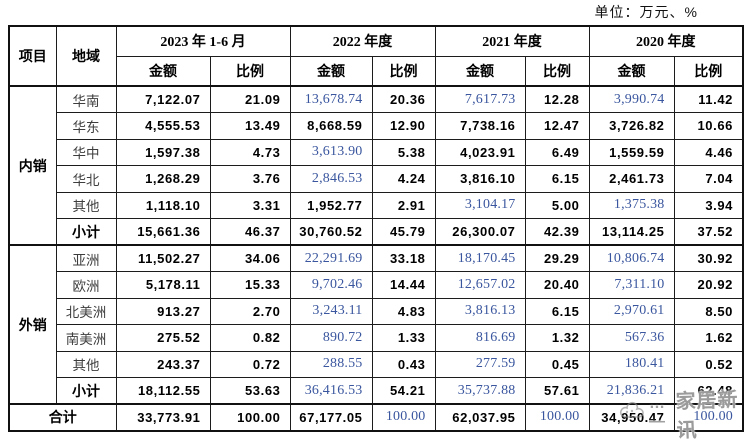 This screenshot has height=443, width=750. What do you see at coordinates (250, 152) in the screenshot?
I see `value-cell: 4.73` at bounding box center [250, 152].